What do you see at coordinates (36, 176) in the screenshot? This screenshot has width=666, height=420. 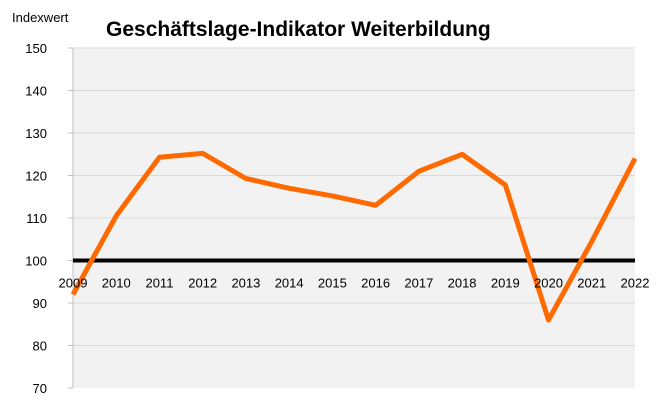 I see `y-tick-label: 120` at bounding box center [36, 176].